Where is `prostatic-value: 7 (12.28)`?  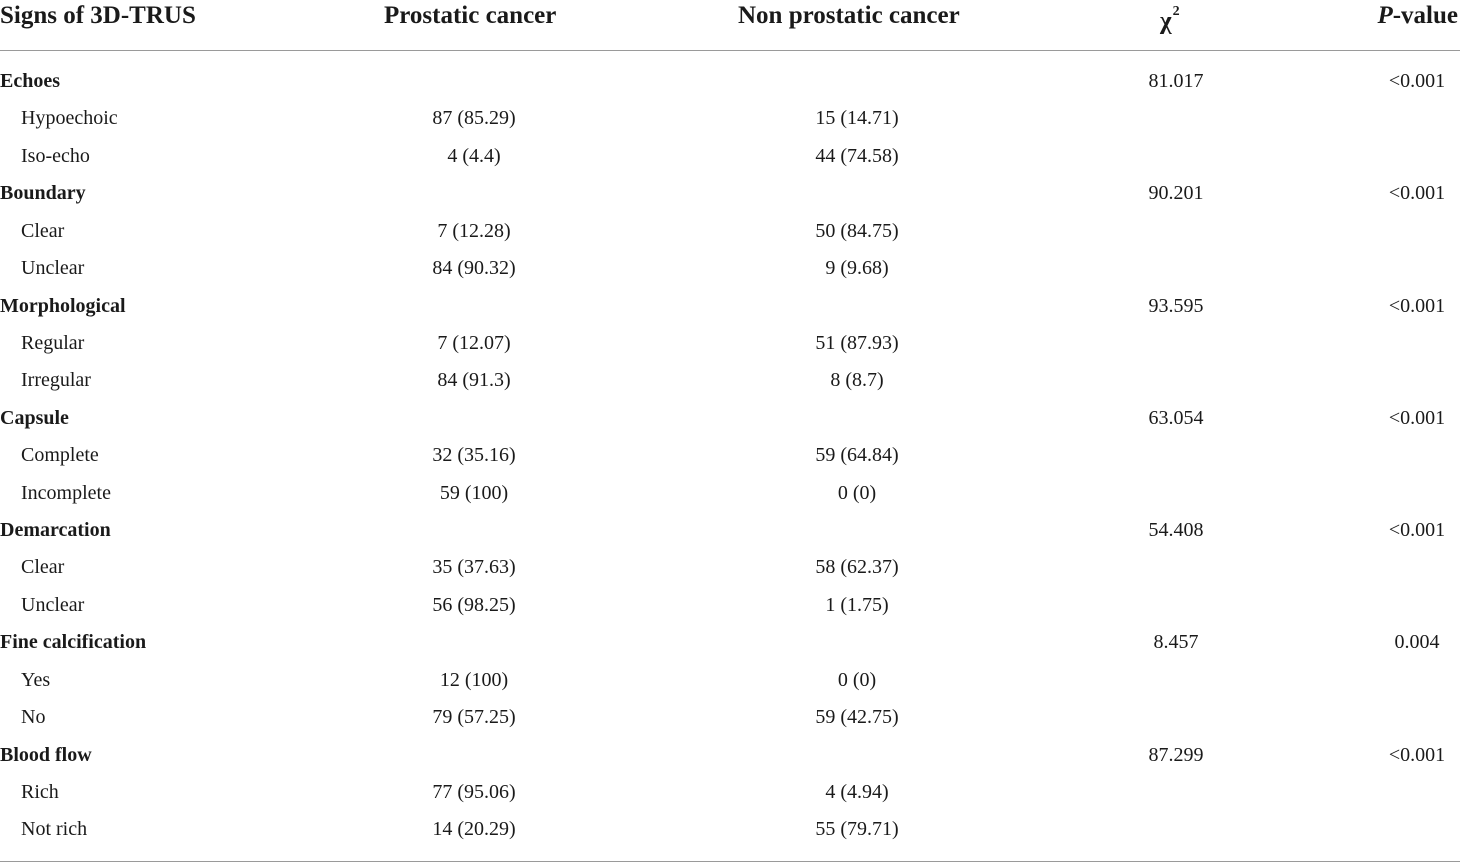 prostatic-value: 7 (12.28) is located at coordinates (474, 230).